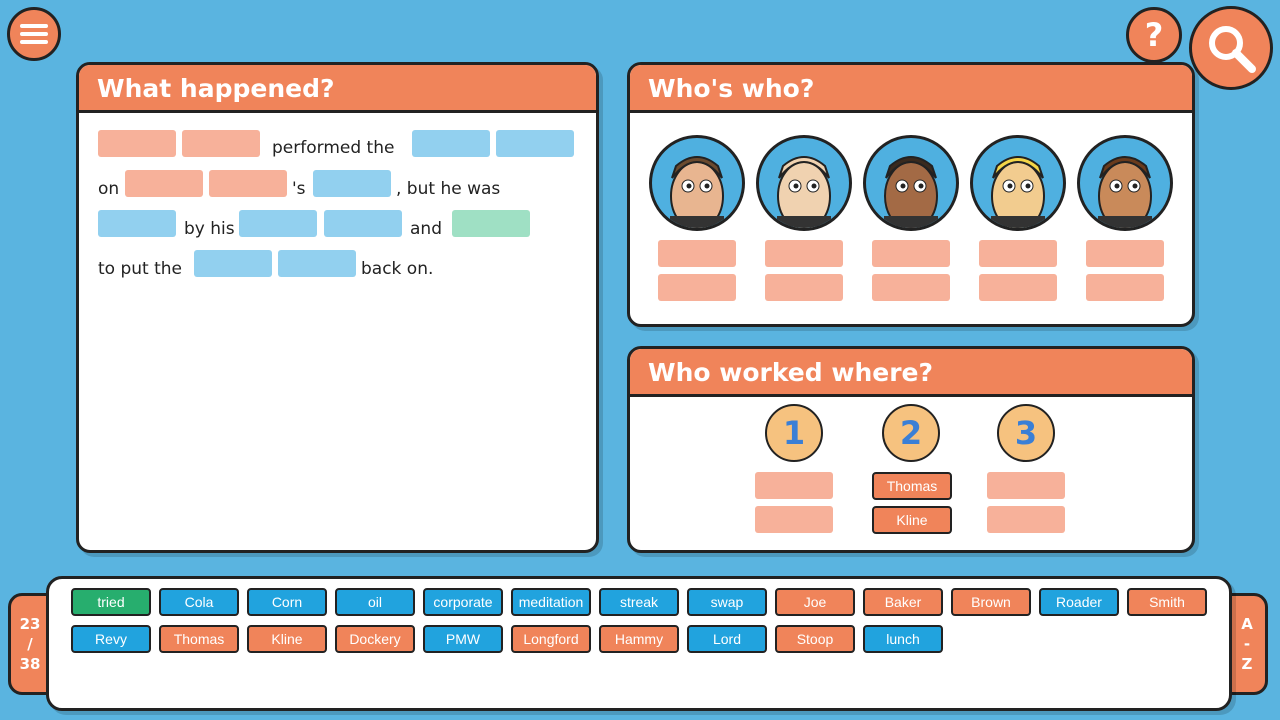 Image resolution: width=1280 pixels, height=720 pixels. I want to click on word-chip: lunch, so click(903, 639).